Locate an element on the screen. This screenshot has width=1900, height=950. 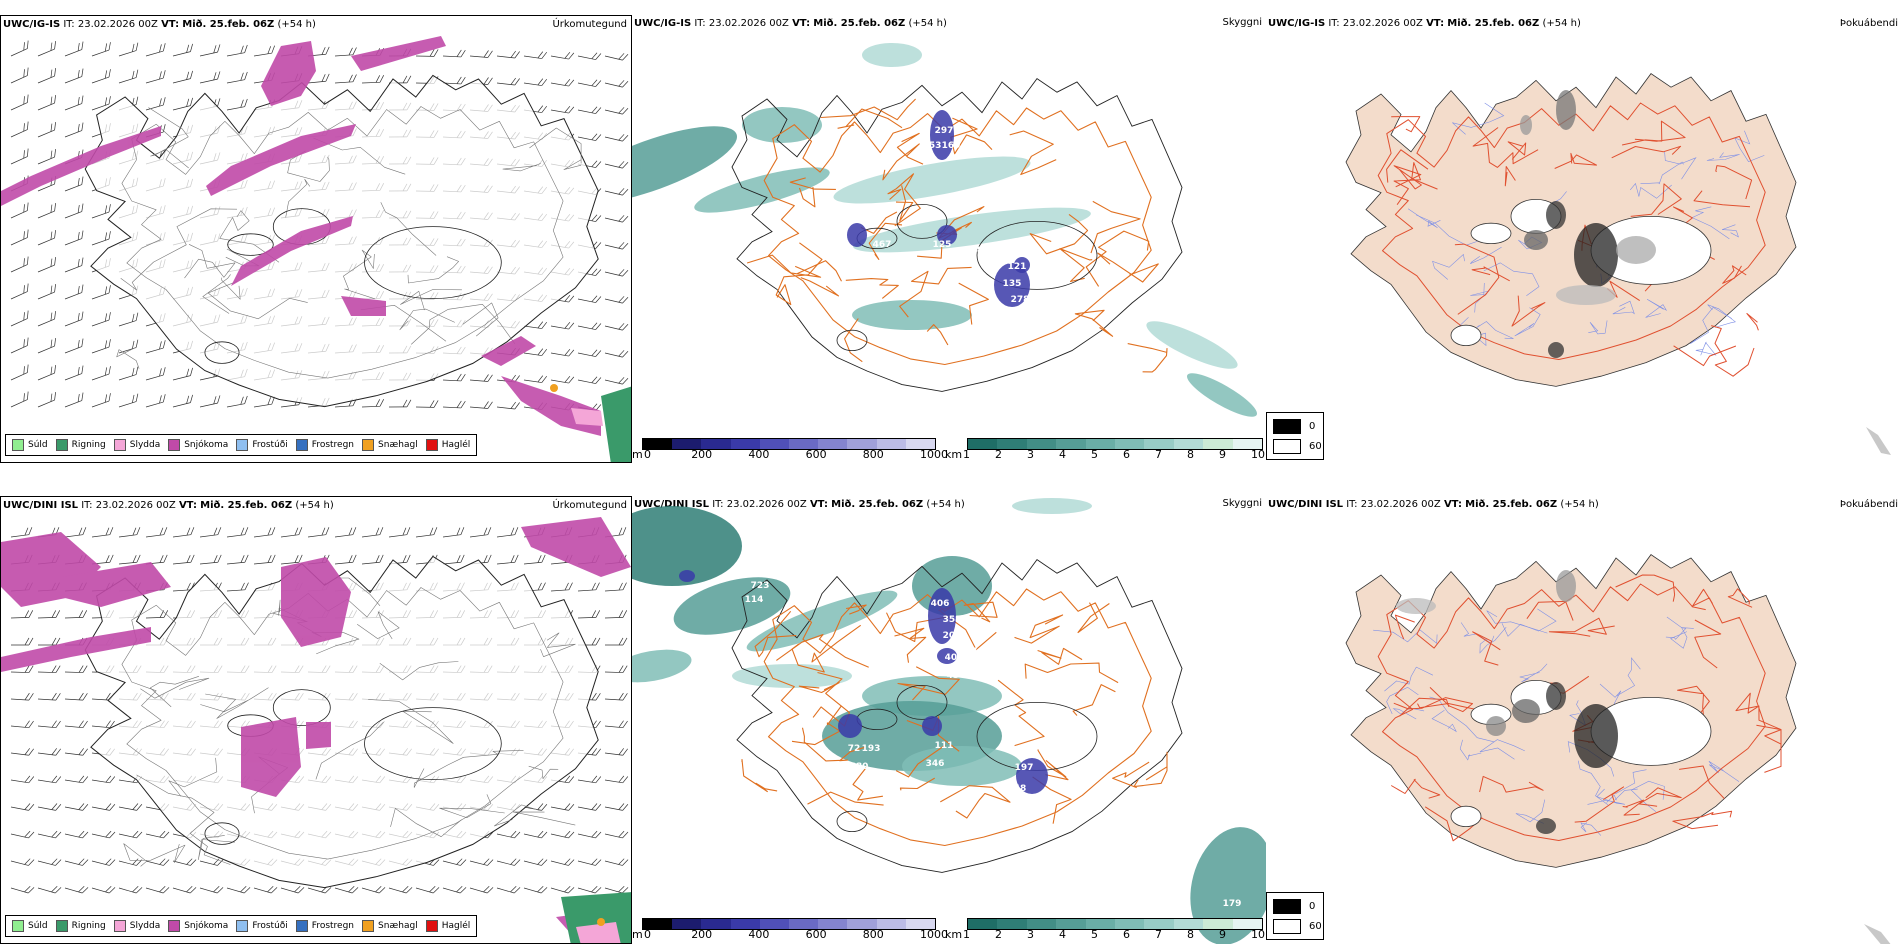
visibility-value: 125 is located at coordinates (942, 245).